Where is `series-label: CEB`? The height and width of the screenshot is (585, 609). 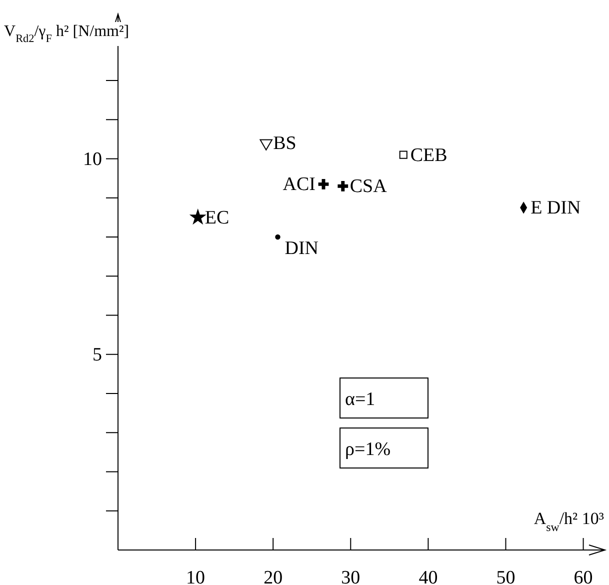
series-label: CEB is located at coordinates (429, 155).